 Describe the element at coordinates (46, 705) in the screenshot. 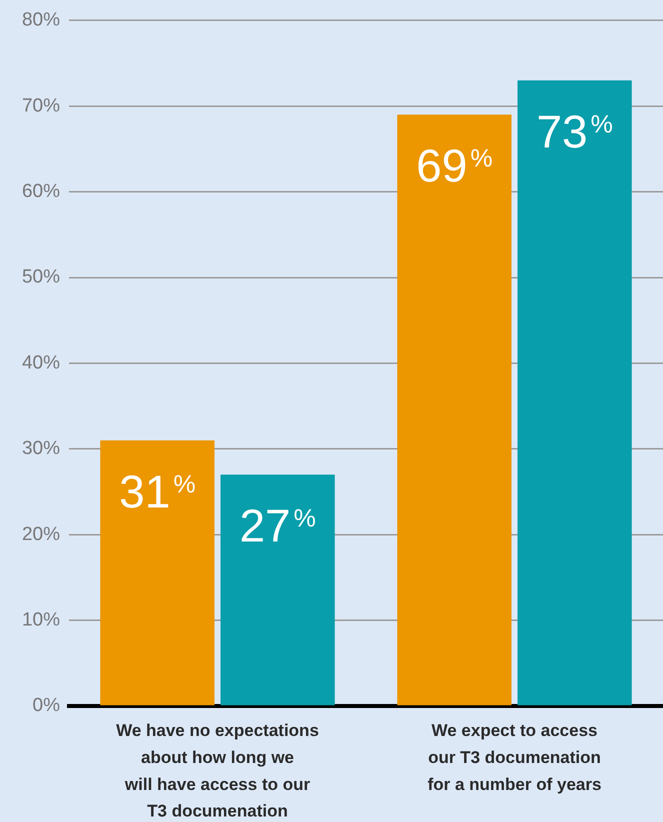

I see `y-tick-label: 0%` at that location.